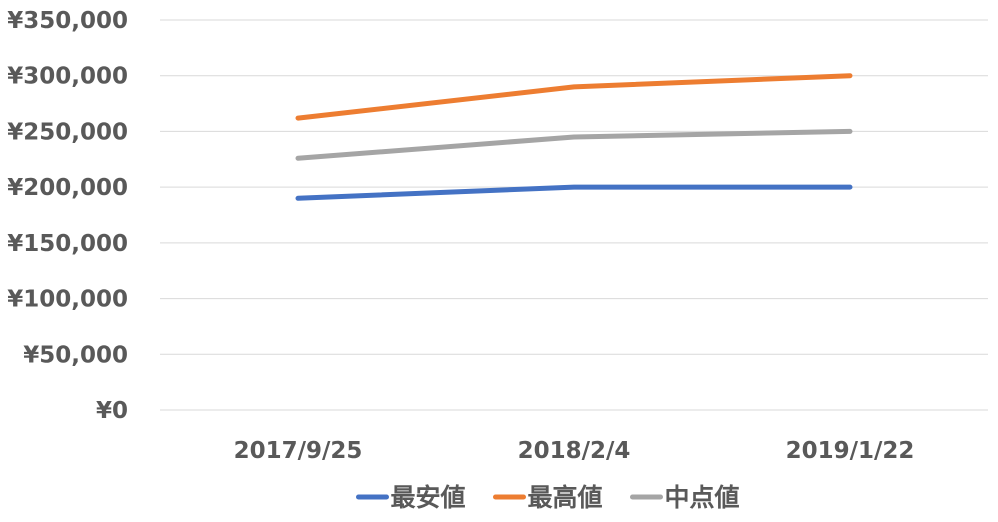 The image size is (998, 522). I want to click on series-lines, so click(574, 137).